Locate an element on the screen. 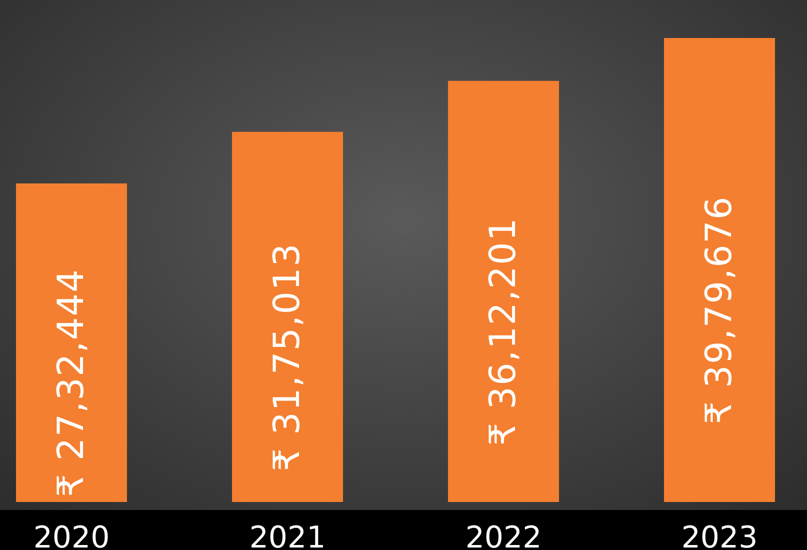 Image resolution: width=807 pixels, height=550 pixels. x-tick-label: 2020 is located at coordinates (71, 535).